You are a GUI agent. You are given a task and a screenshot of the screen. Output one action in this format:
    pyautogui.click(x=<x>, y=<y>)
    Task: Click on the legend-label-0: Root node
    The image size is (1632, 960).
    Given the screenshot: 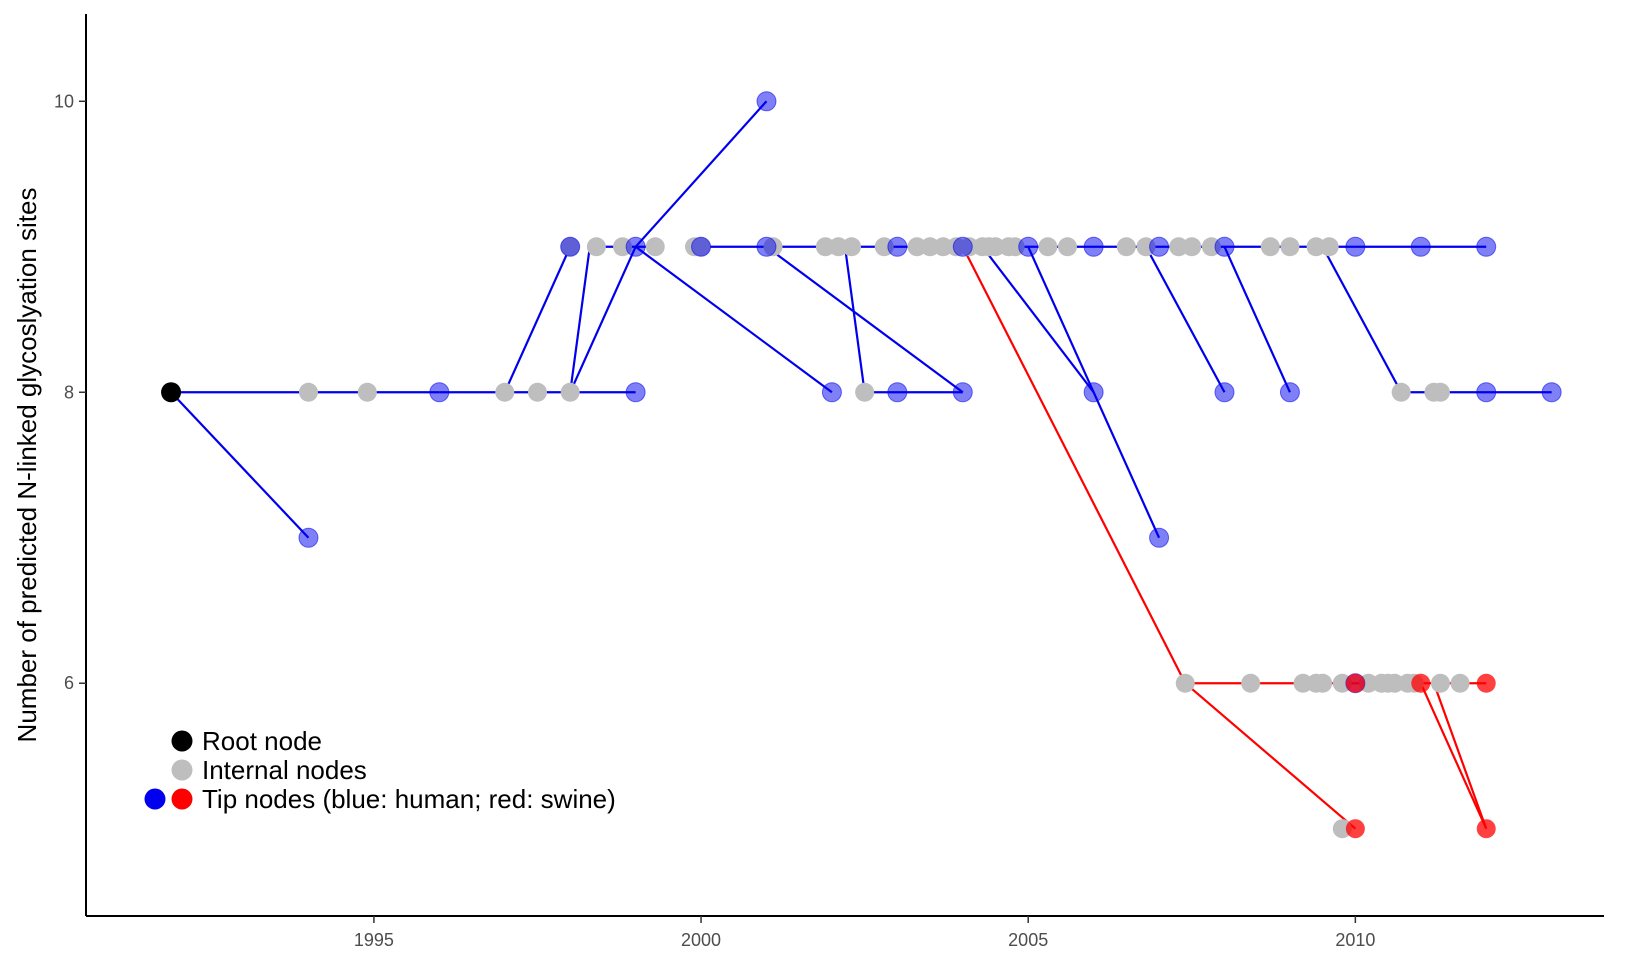 What is the action you would take?
    pyautogui.click(x=262, y=741)
    